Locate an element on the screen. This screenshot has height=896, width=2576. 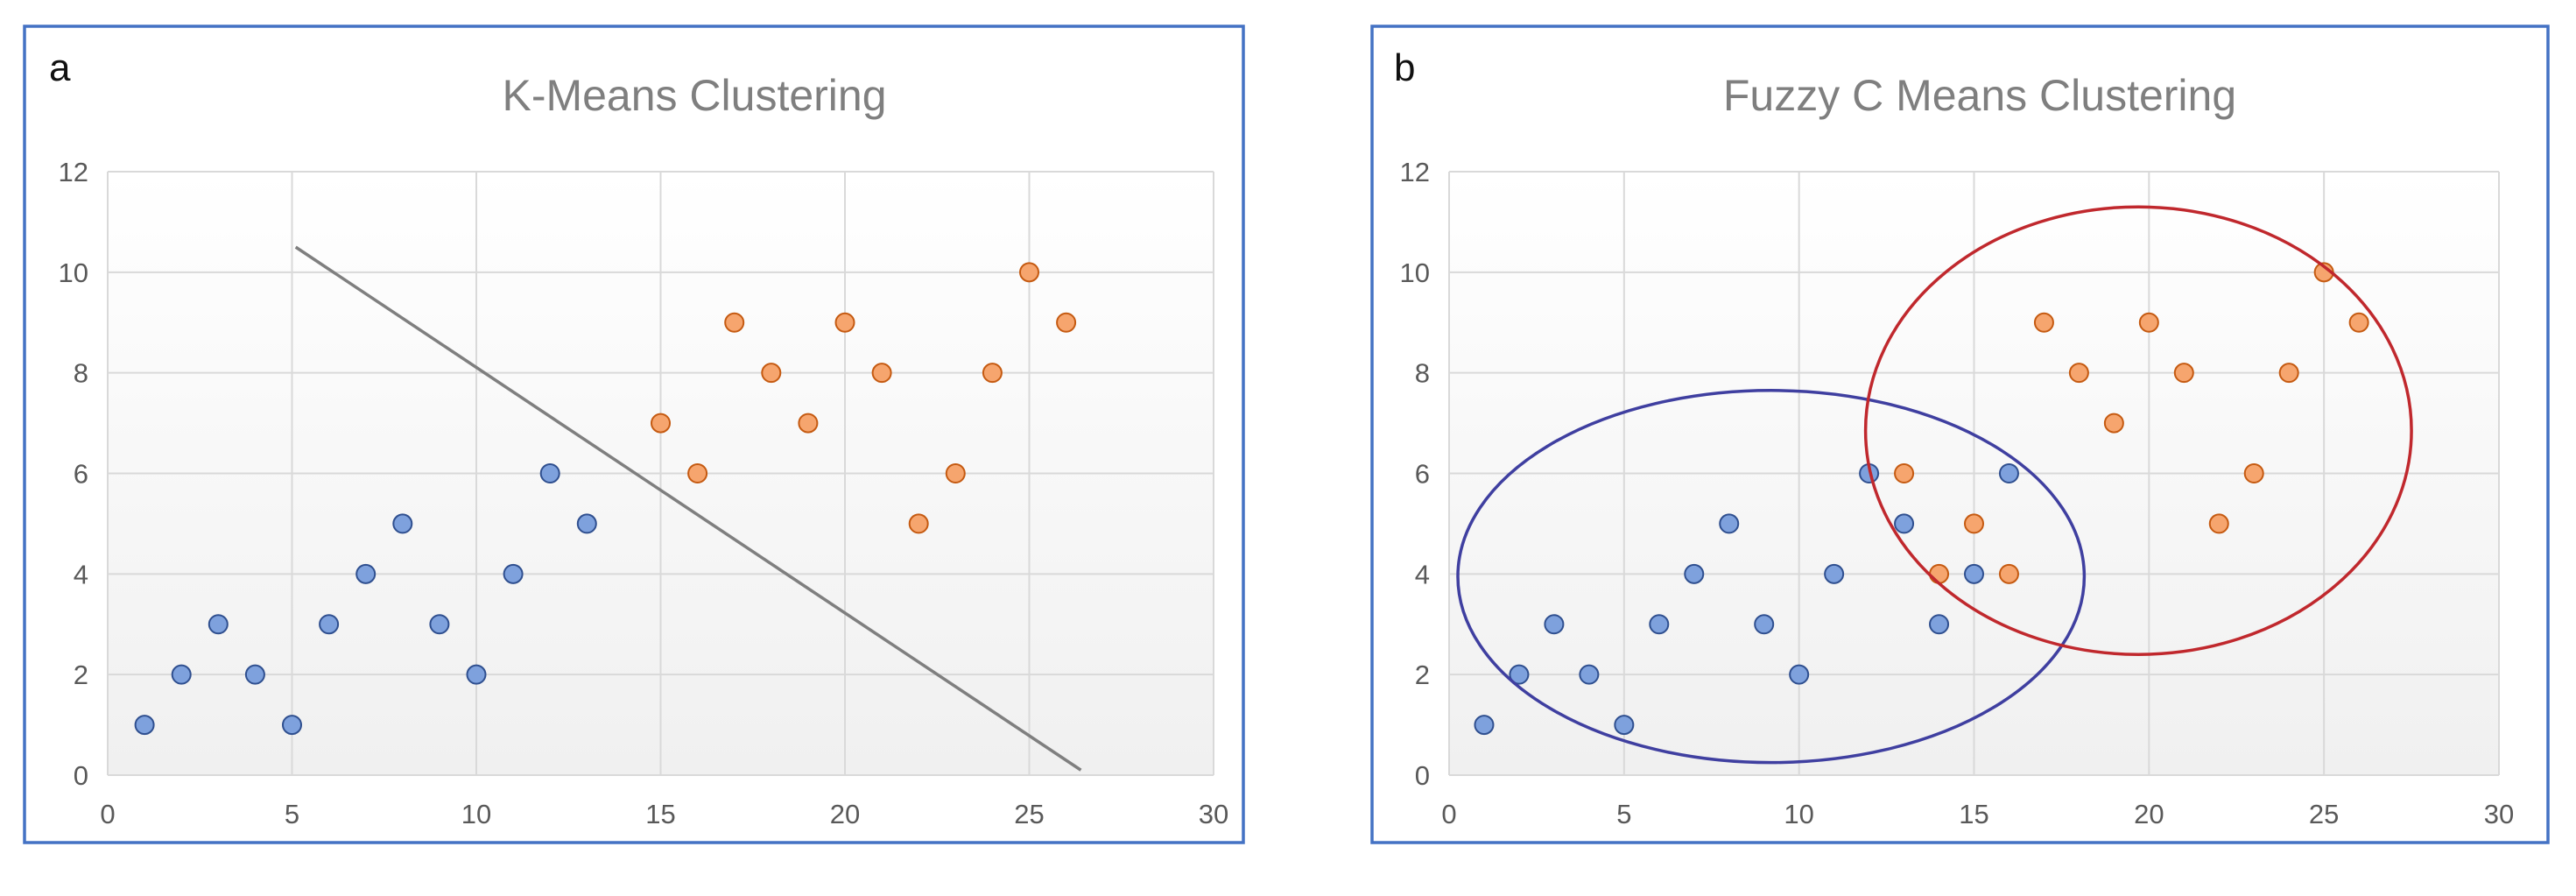
panel-label: b is located at coordinates (1404, 67).